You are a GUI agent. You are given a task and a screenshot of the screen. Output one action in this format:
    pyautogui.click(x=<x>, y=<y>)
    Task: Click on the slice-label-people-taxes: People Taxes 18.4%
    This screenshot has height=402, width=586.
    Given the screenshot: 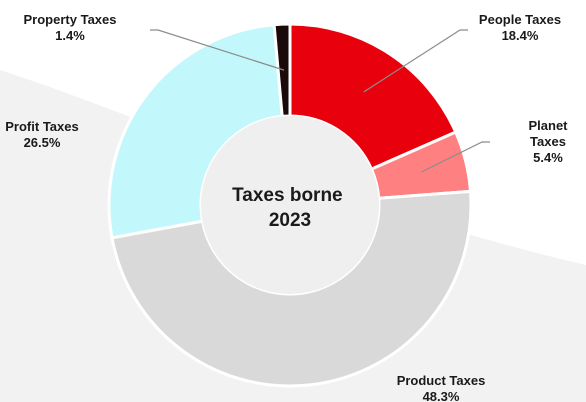 What is the action you would take?
    pyautogui.click(x=520, y=27)
    